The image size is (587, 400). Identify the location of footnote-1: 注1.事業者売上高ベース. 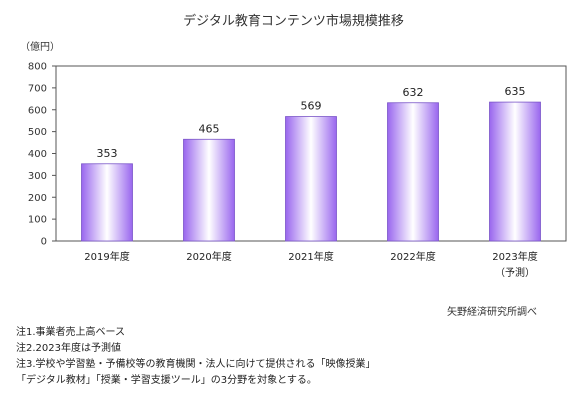
(71, 332).